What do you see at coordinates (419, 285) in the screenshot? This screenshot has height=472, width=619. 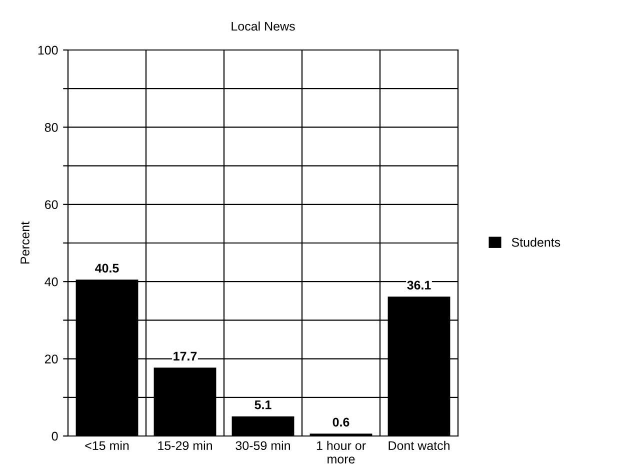 I see `data-label: 36.1` at bounding box center [419, 285].